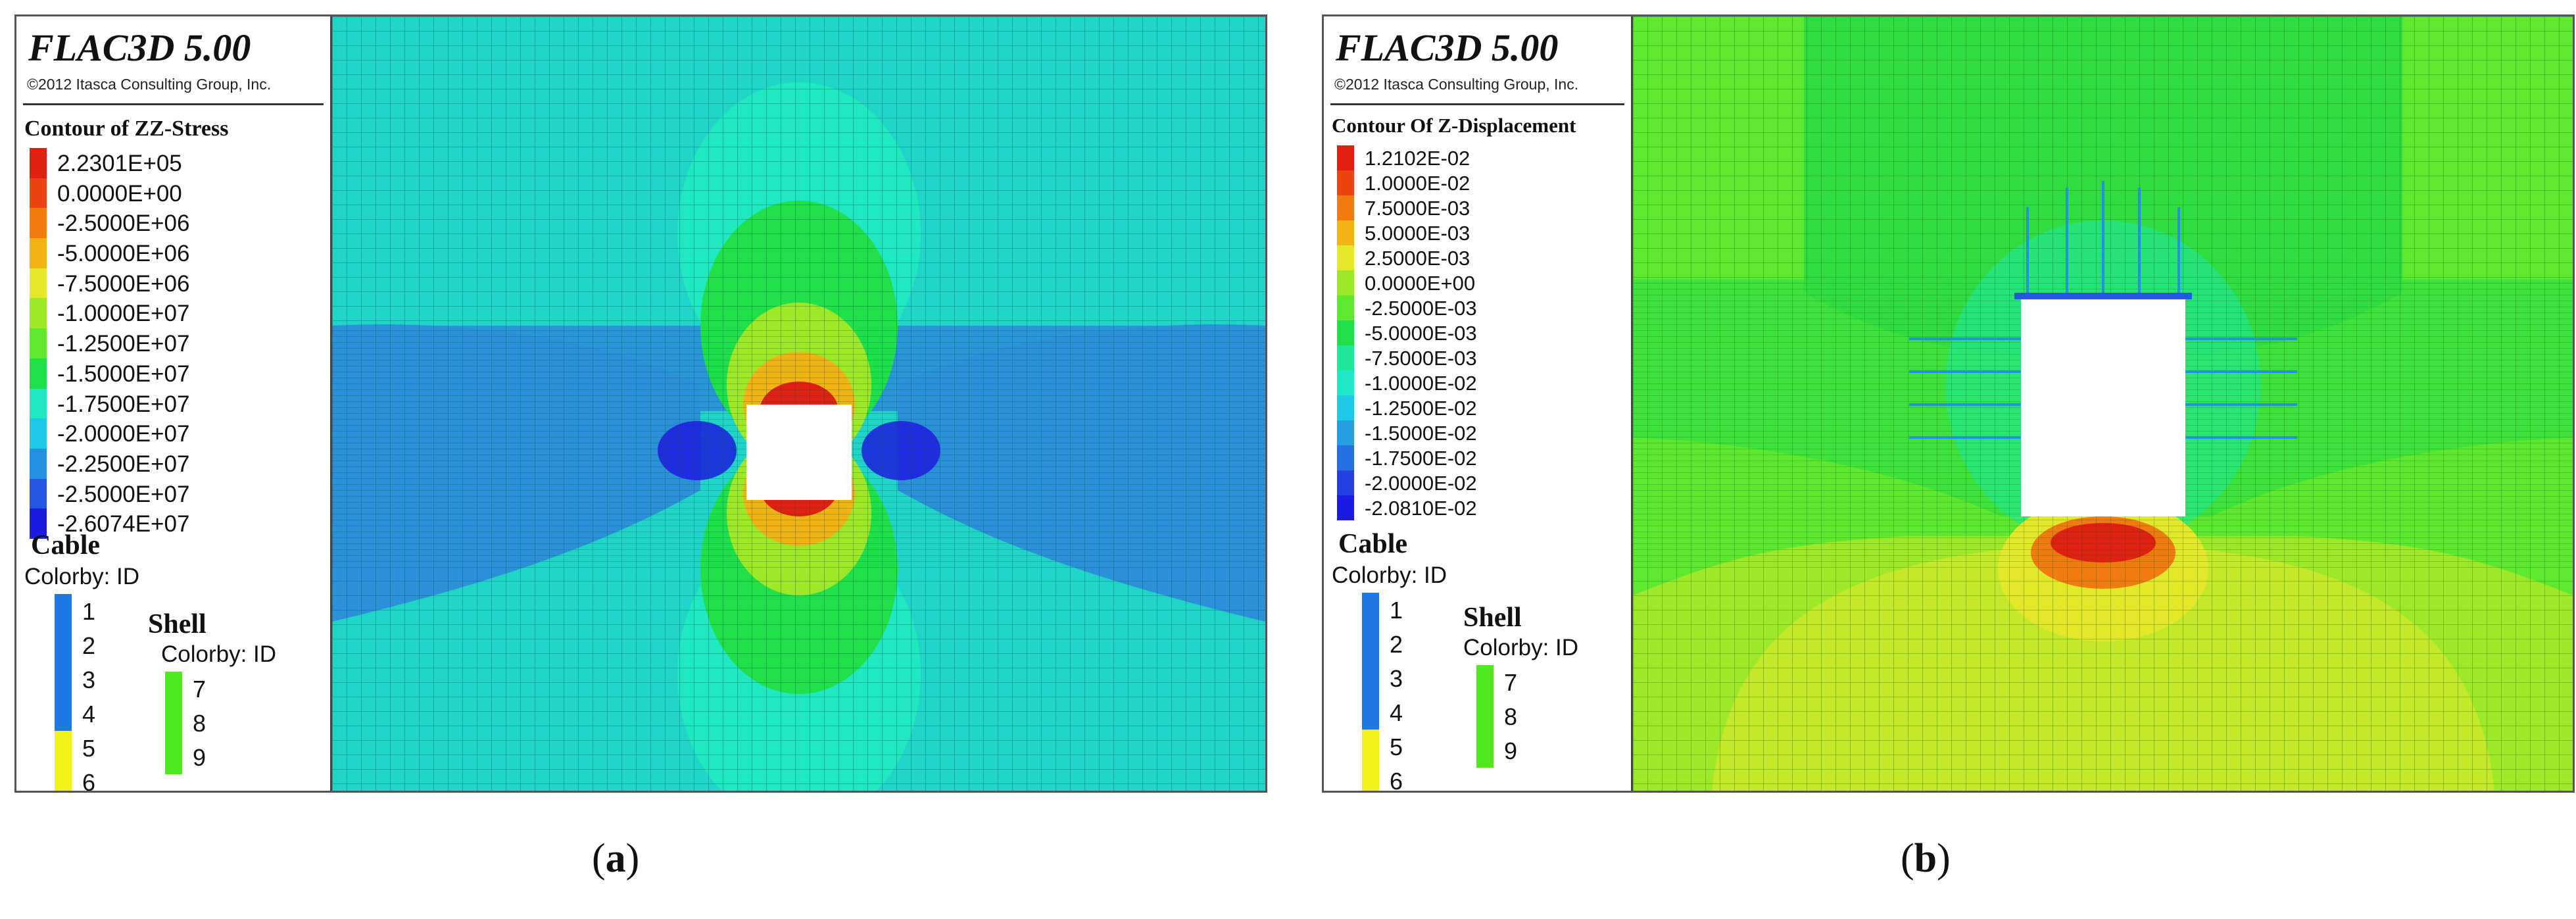 This screenshot has width=2576, height=919. What do you see at coordinates (89, 679) in the screenshot?
I see `cable-id-label: 3` at bounding box center [89, 679].